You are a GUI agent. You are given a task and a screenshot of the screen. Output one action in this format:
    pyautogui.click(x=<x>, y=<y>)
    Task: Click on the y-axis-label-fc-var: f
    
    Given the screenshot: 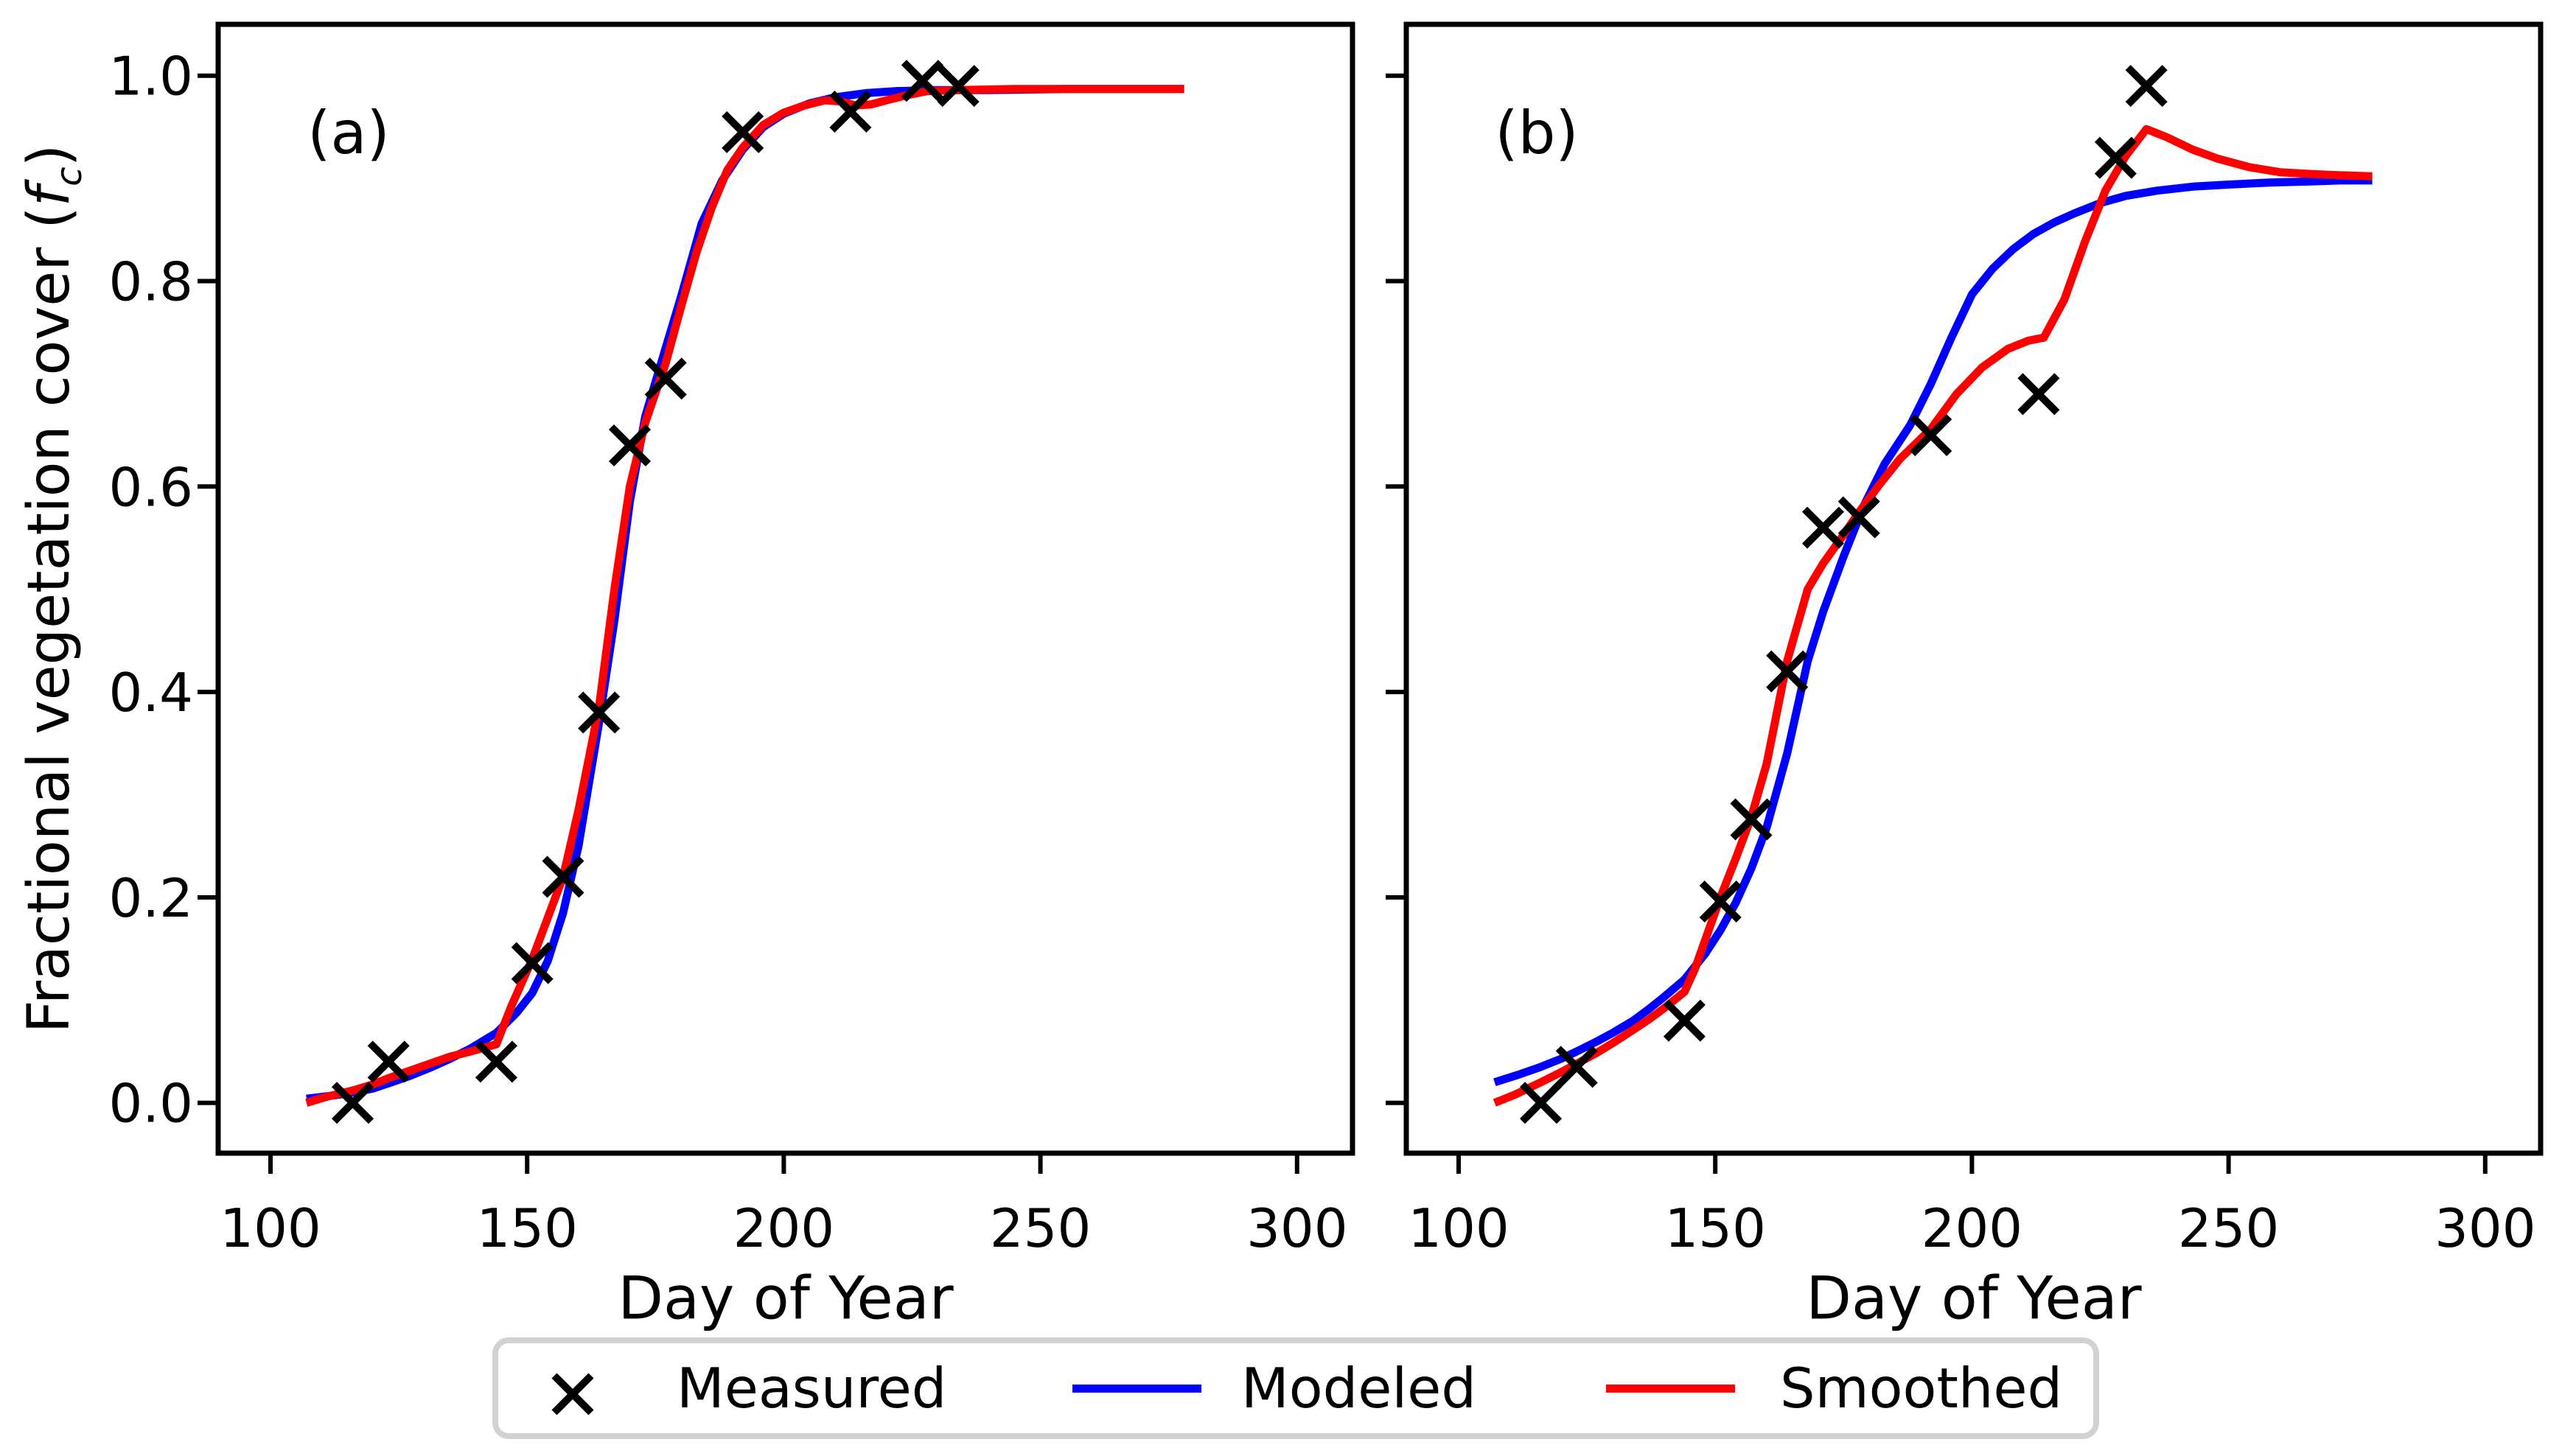 What is the action you would take?
    pyautogui.click(x=49, y=196)
    